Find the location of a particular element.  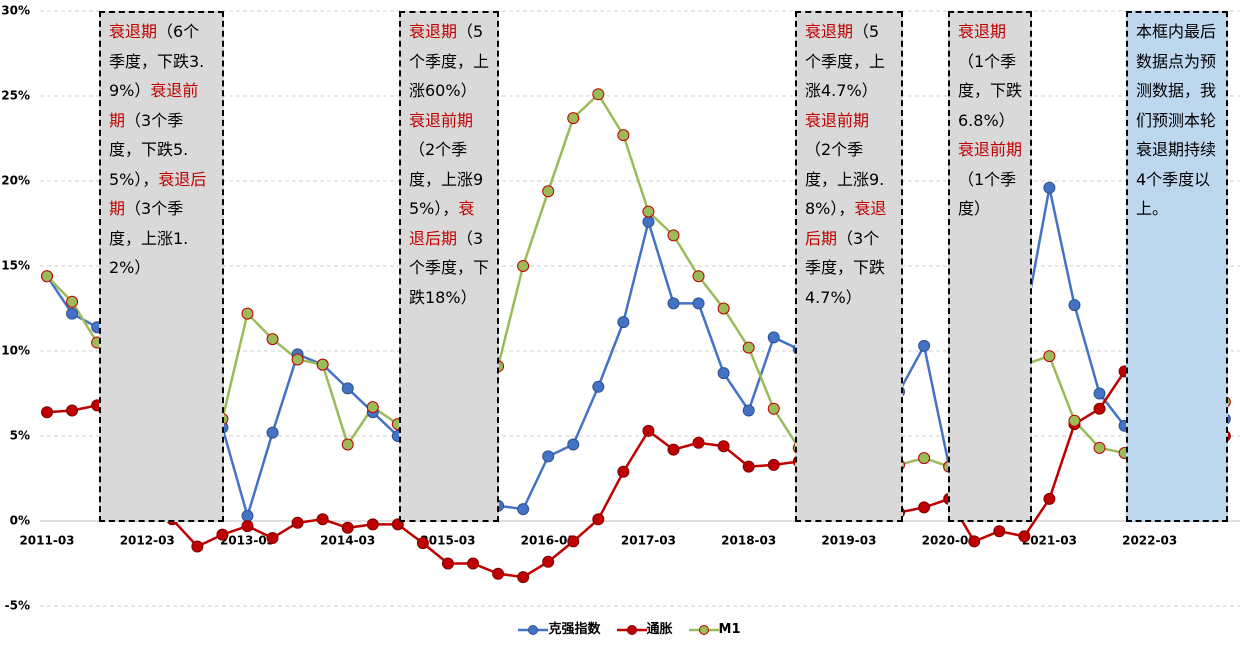

legend-label: 通胀 is located at coordinates (659, 629).